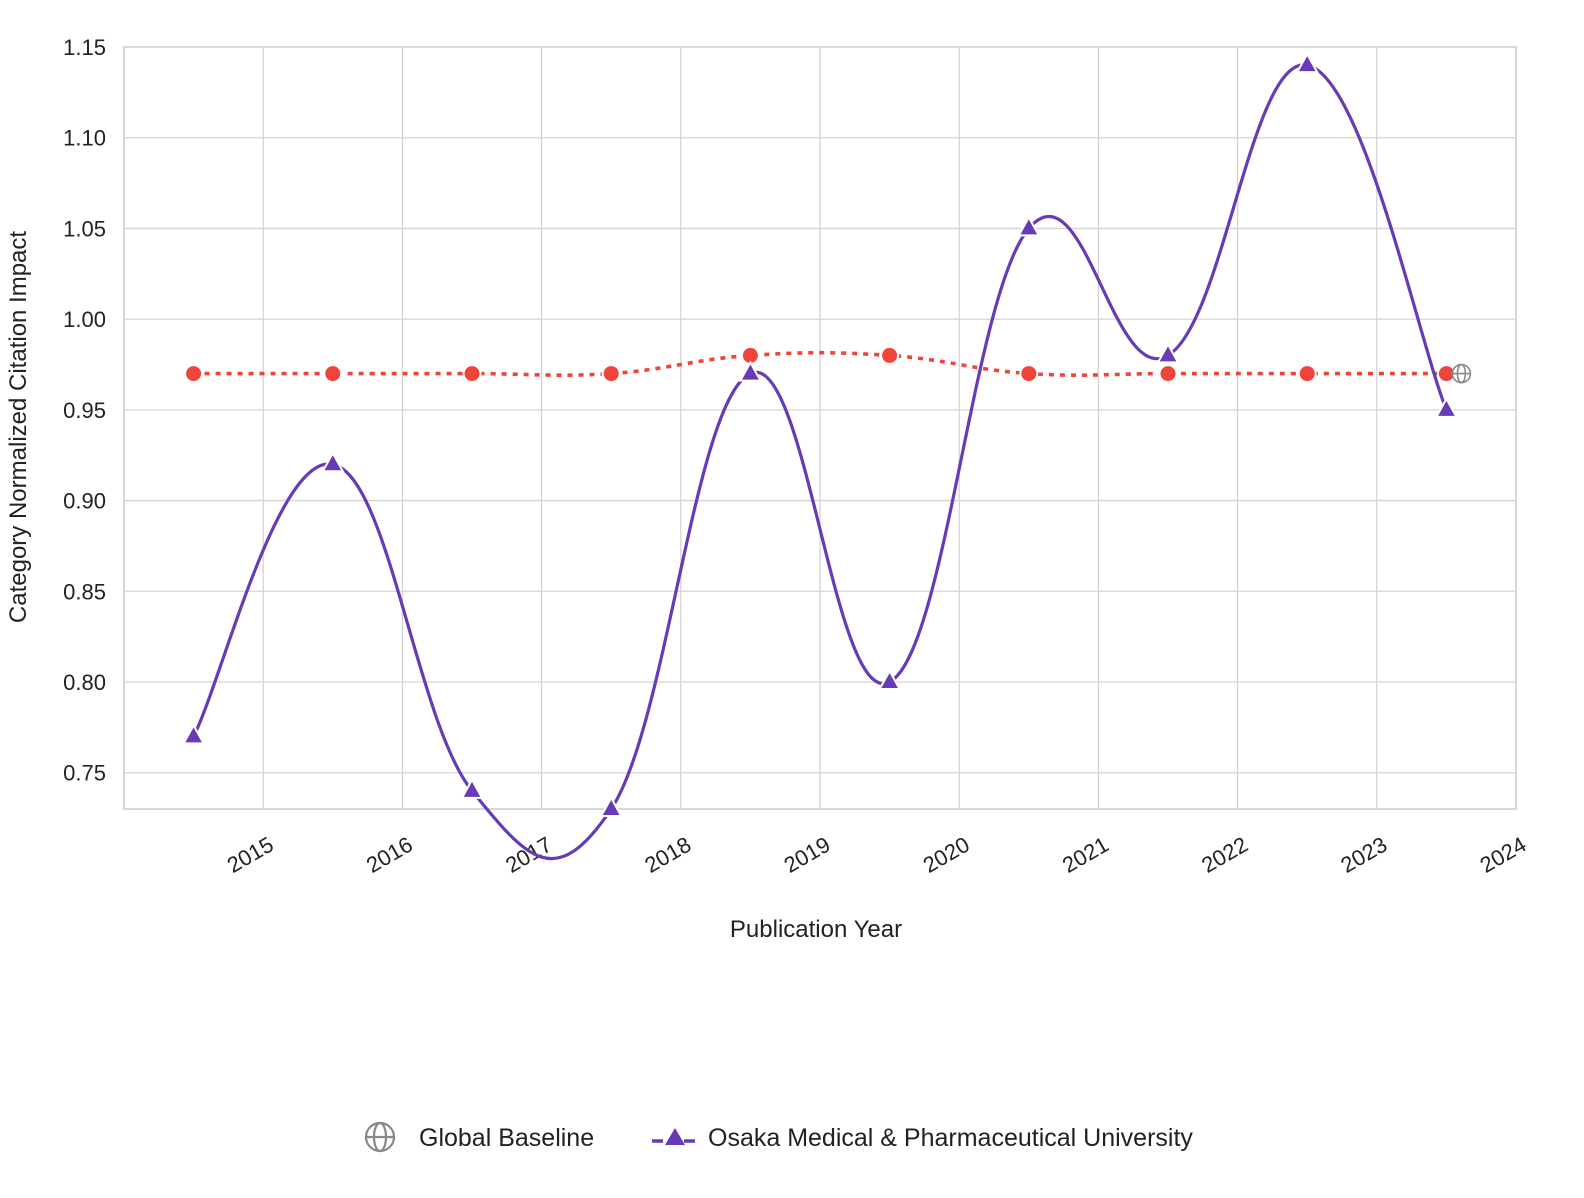 This screenshot has height=1198, width=1584. What do you see at coordinates (18, 427) in the screenshot?
I see `y-axis-title: Category Normalized Citation Impact` at bounding box center [18, 427].